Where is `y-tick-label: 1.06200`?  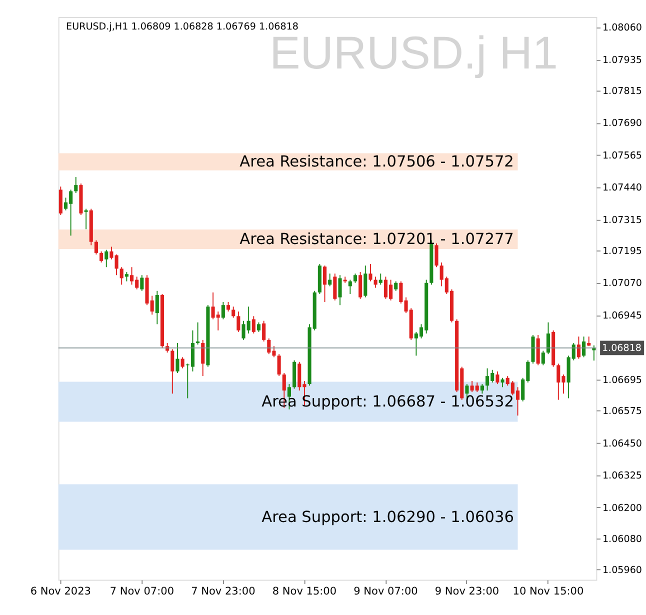 y-tick-label: 1.06200 is located at coordinates (622, 508).